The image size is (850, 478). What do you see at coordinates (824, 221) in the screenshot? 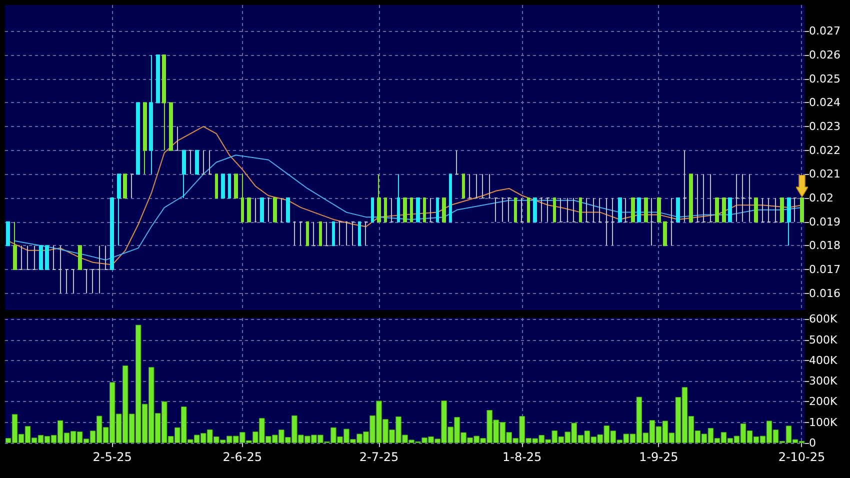
I see `y-tick-label: 0.019` at bounding box center [824, 221].